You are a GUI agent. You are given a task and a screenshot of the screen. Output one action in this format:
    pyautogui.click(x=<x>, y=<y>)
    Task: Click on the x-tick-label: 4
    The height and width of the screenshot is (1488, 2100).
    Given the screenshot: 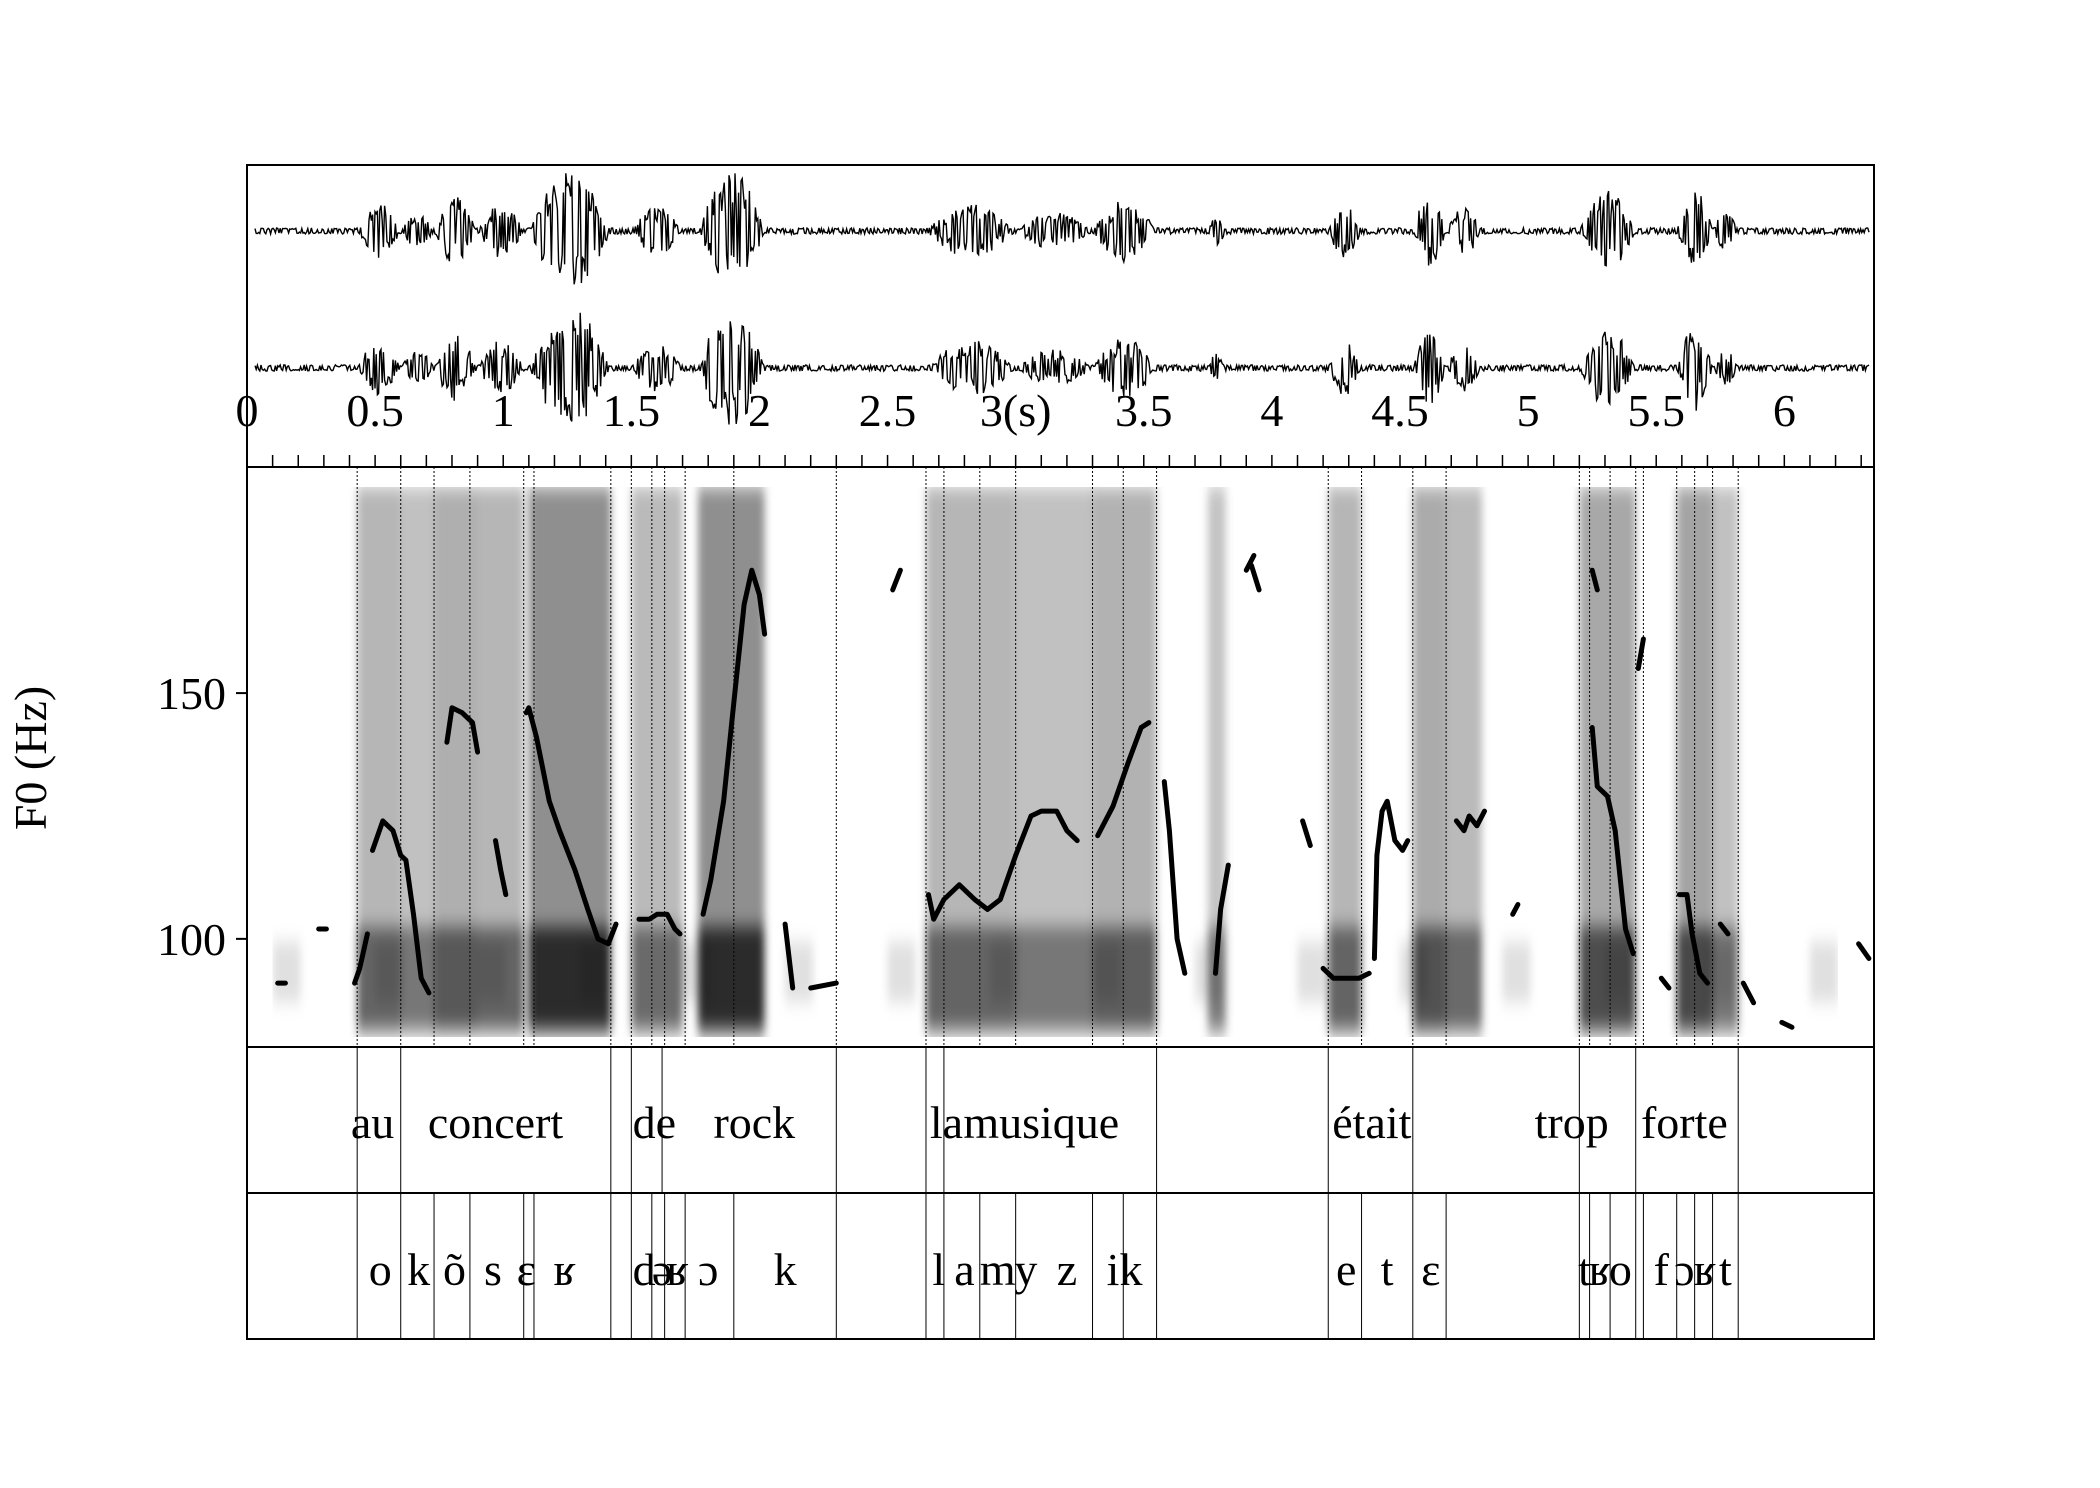 What is the action you would take?
    pyautogui.click(x=1271, y=410)
    